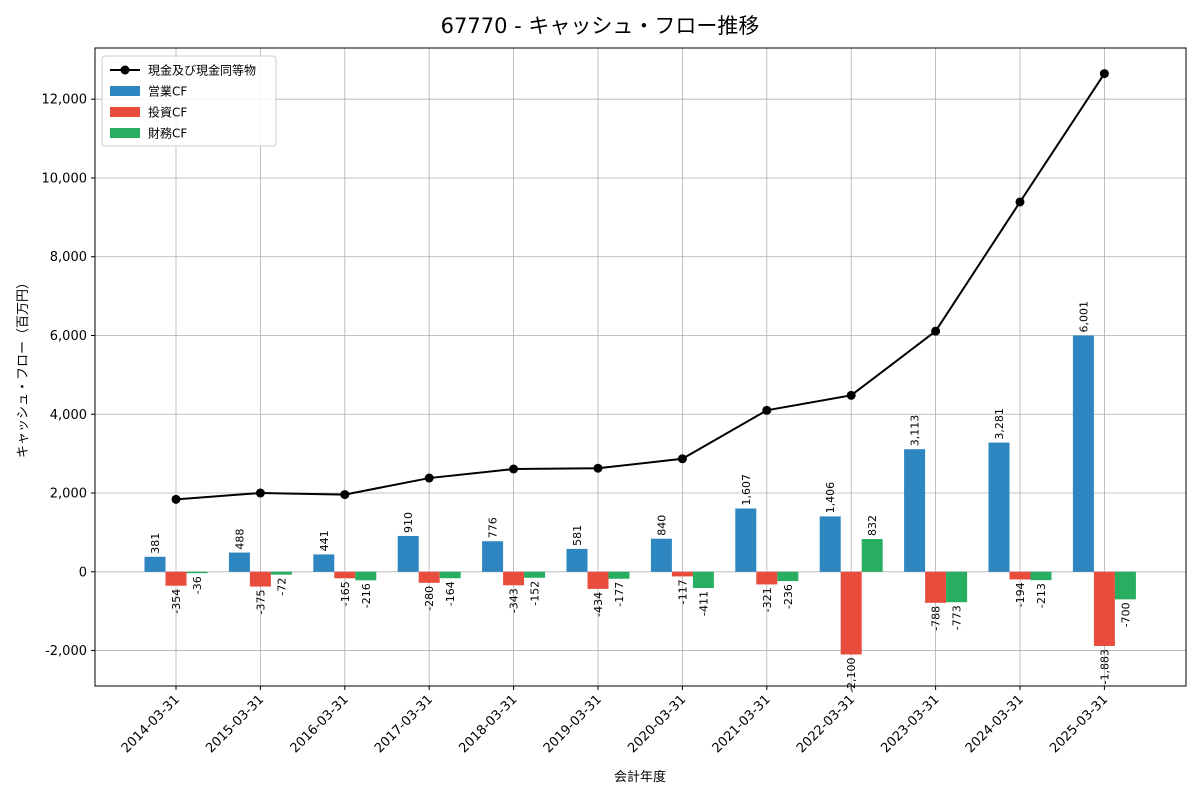 This screenshot has height=800, width=1200. I want to click on operating-cf-value-label: 441, so click(324, 540).